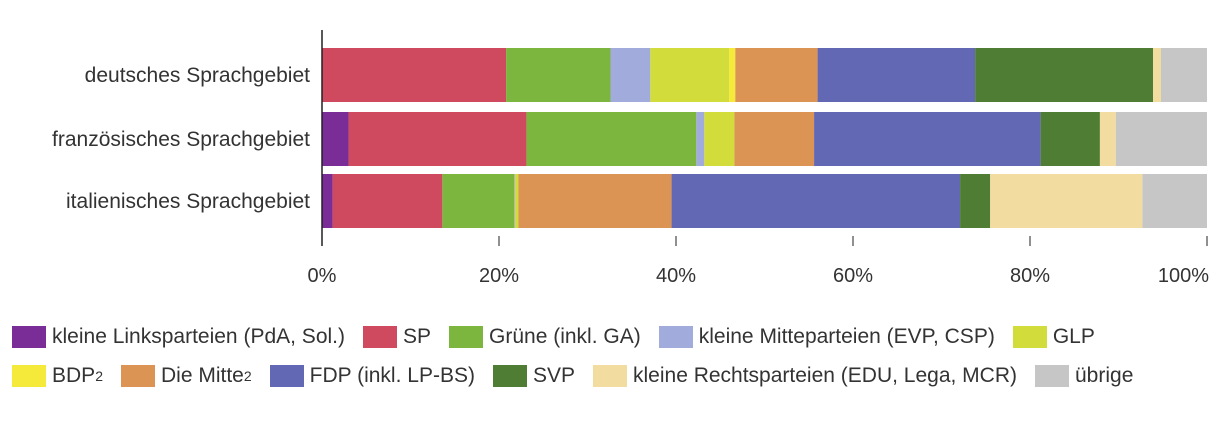 This screenshot has height=438, width=1220. Describe the element at coordinates (322, 276) in the screenshot. I see `x-tick-label: 0%` at that location.